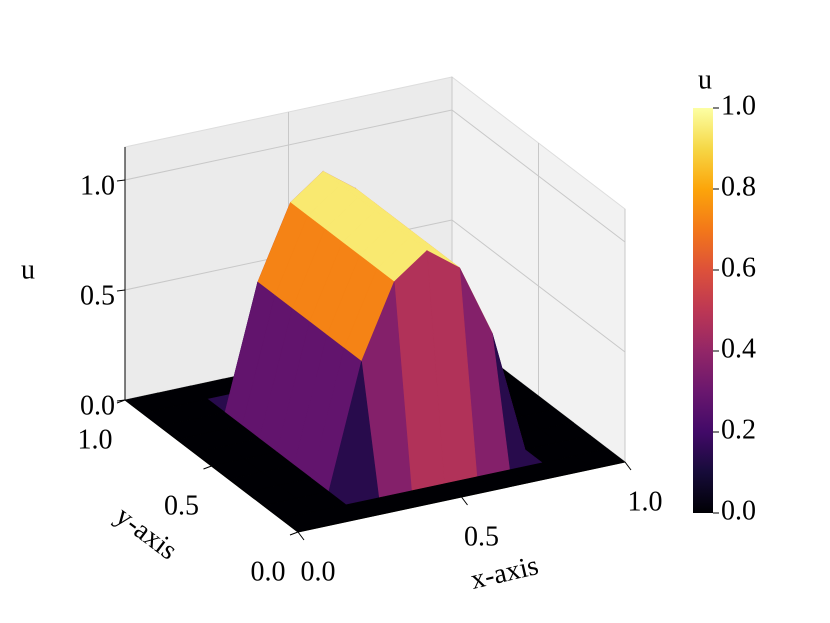 The height and width of the screenshot is (623, 830). Describe the element at coordinates (95, 439) in the screenshot. I see `y-tick-label: 1.0` at that location.